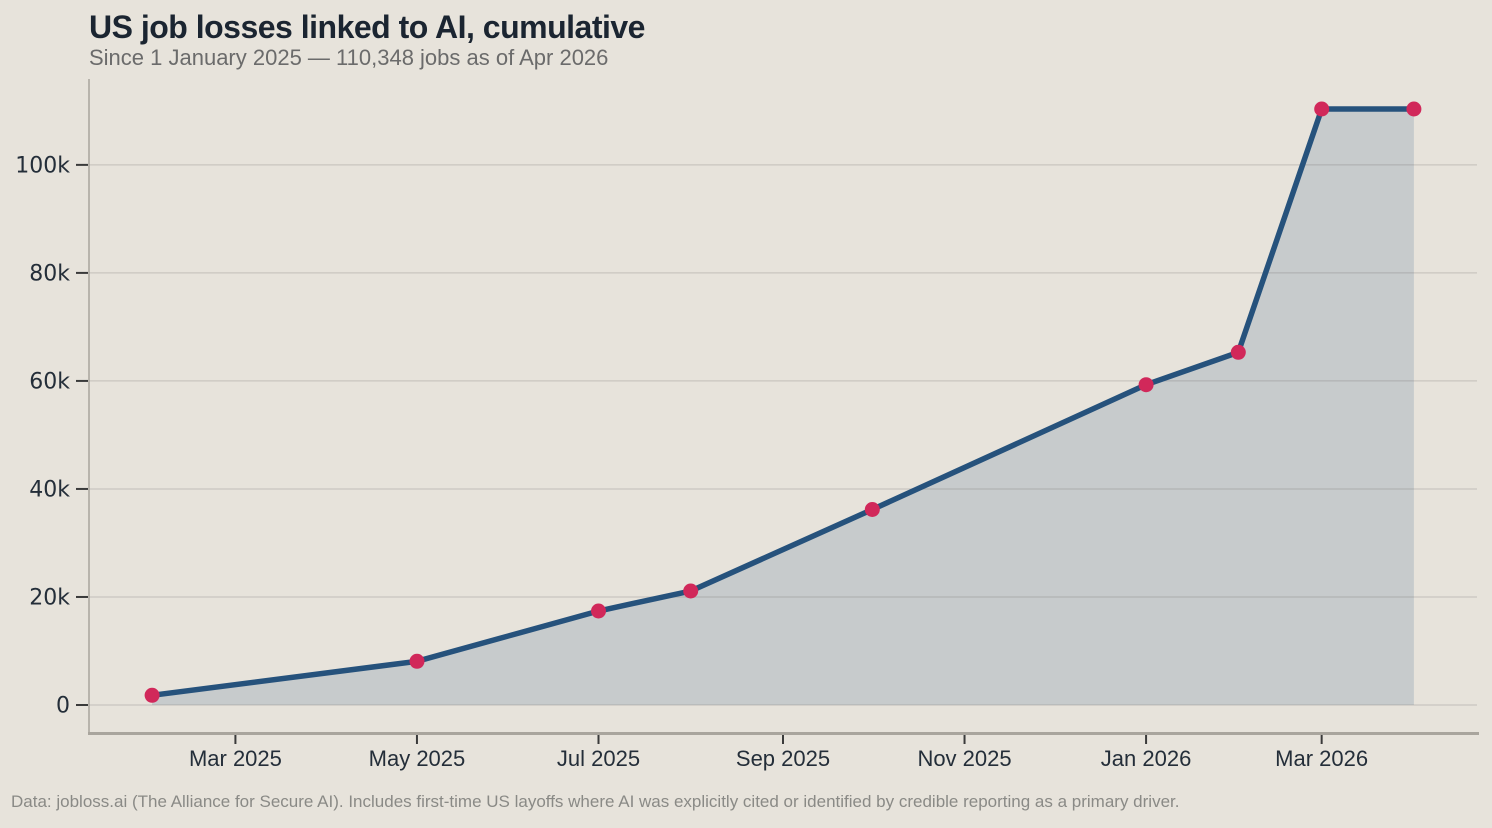 The height and width of the screenshot is (828, 1492). Describe the element at coordinates (964, 758) in the screenshot. I see `x-tick-label: Nov 2025` at that location.